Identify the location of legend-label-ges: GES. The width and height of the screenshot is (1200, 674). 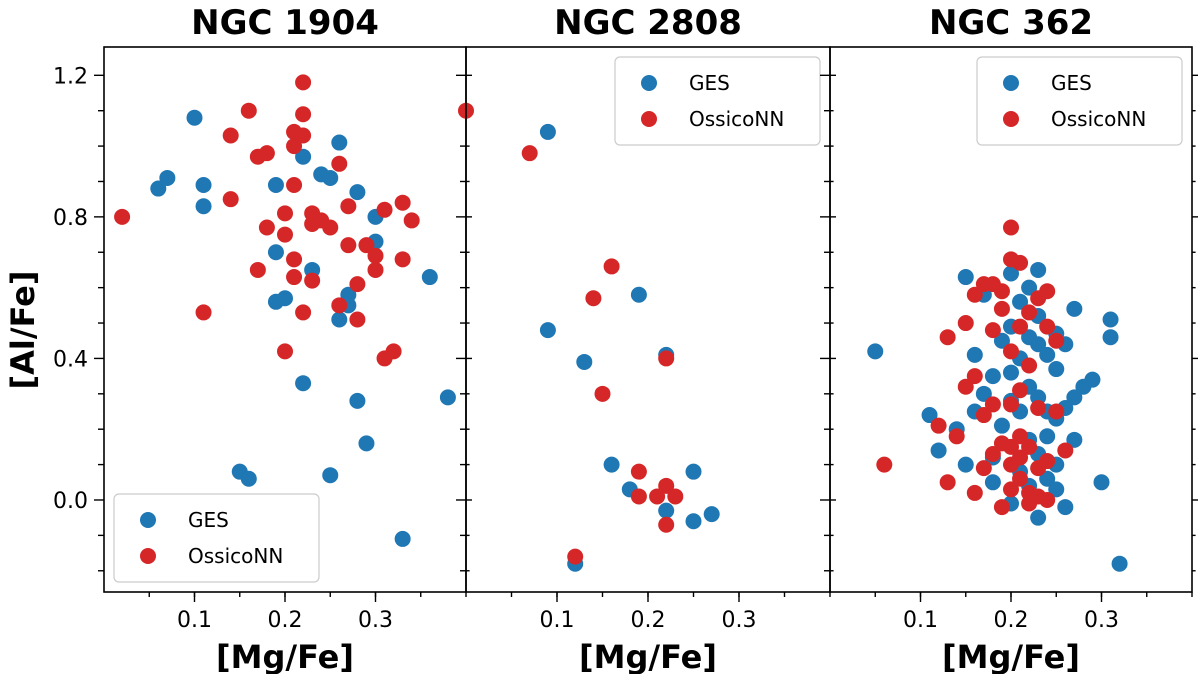
(208, 520).